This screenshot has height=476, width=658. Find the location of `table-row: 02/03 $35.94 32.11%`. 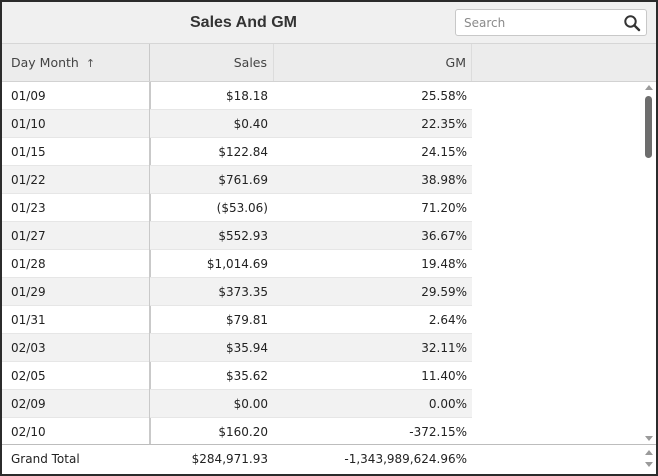

table-row: 02/03 $35.94 32.11% is located at coordinates (237, 348).